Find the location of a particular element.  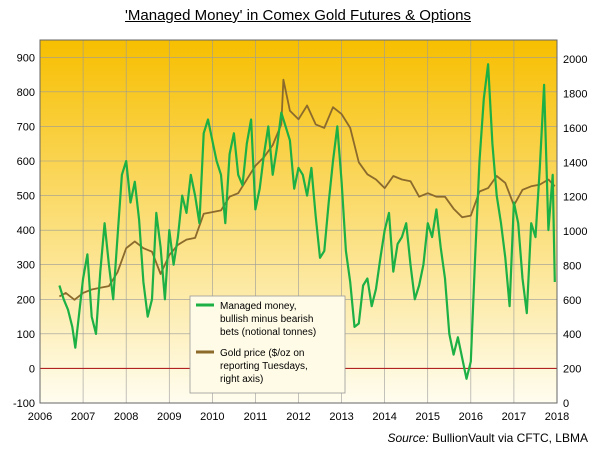

right-tick-label: 1000 is located at coordinates (575, 232).